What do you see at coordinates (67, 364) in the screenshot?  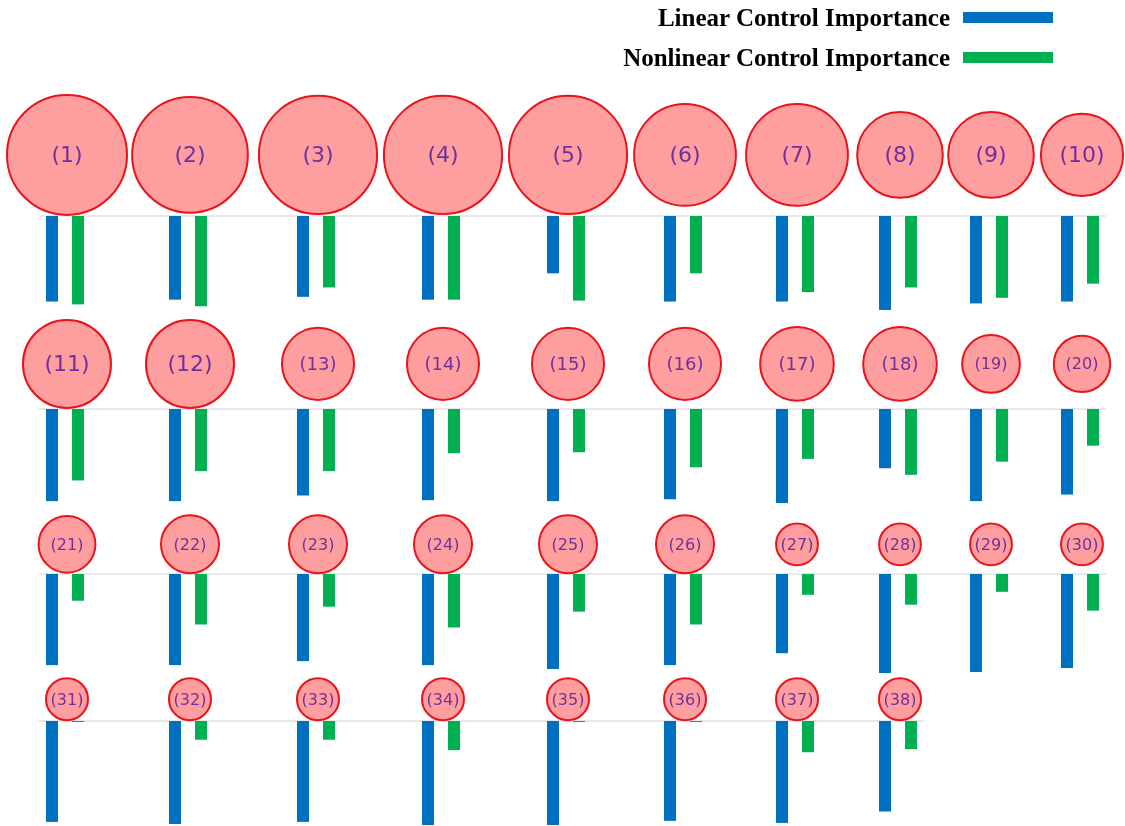 I see `x-tick-label: (11)` at bounding box center [67, 364].